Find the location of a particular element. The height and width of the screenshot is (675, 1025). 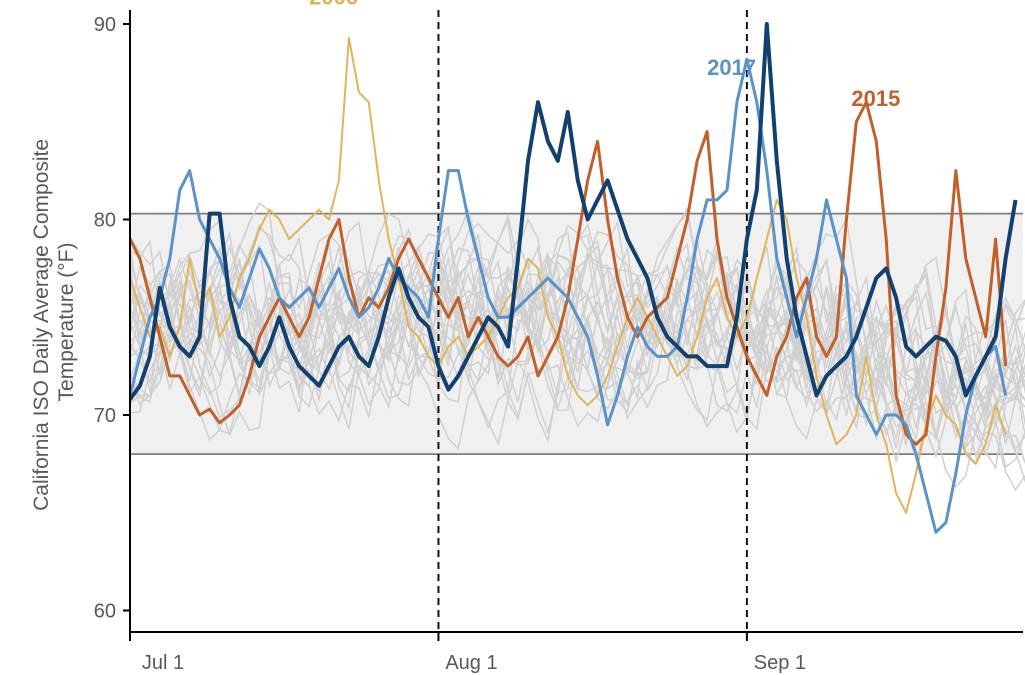

y-axis-title-line-2: Temperature (°F) is located at coordinates (66, 322).